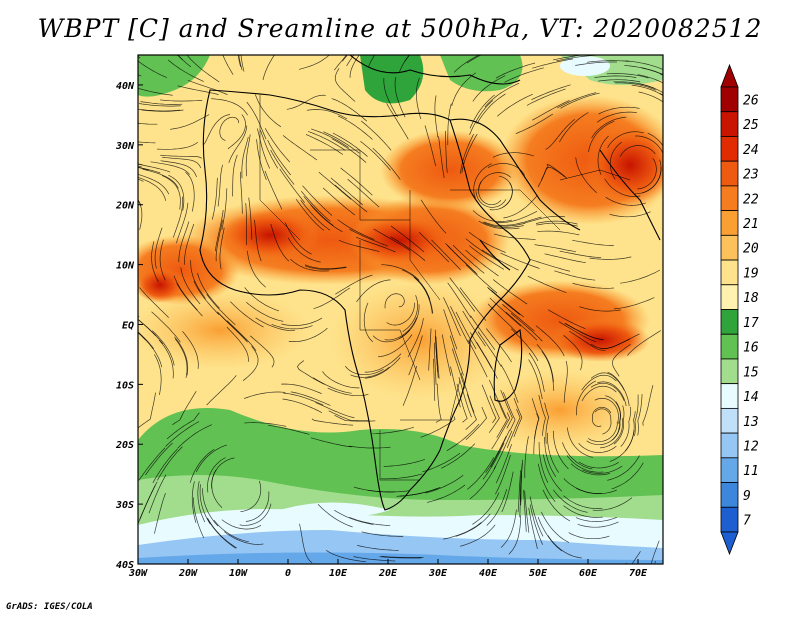 Image resolution: width=800 pixels, height=618 pixels. Describe the element at coordinates (124, 445) in the screenshot. I see `lat-tick-label: 20S` at that location.